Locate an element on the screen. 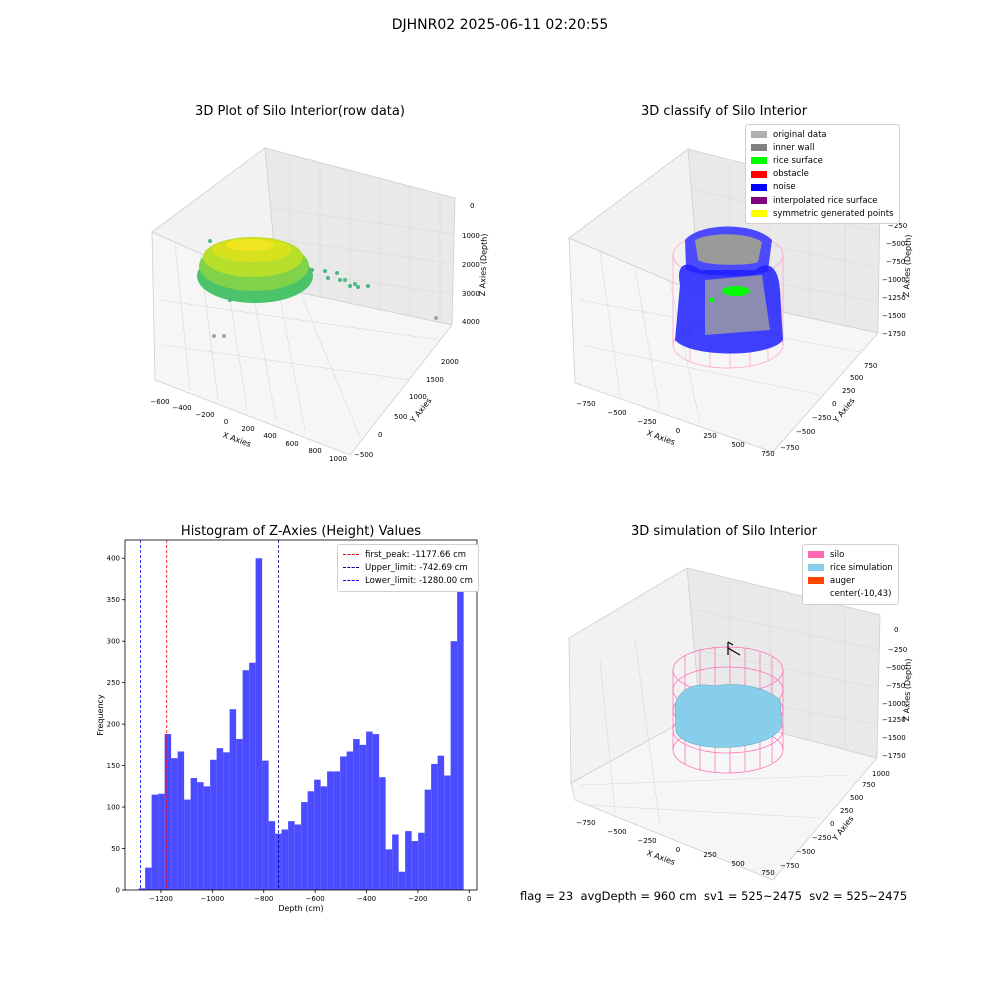  panel4-ytick: 250 is located at coordinates (846, 811).